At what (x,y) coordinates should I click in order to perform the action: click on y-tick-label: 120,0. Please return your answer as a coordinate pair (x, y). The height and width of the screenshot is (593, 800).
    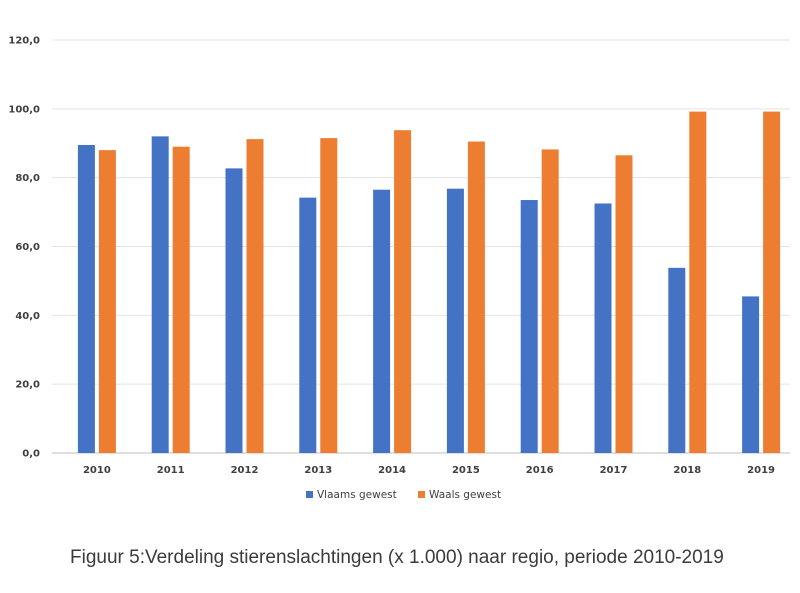
    Looking at the image, I should click on (24, 41).